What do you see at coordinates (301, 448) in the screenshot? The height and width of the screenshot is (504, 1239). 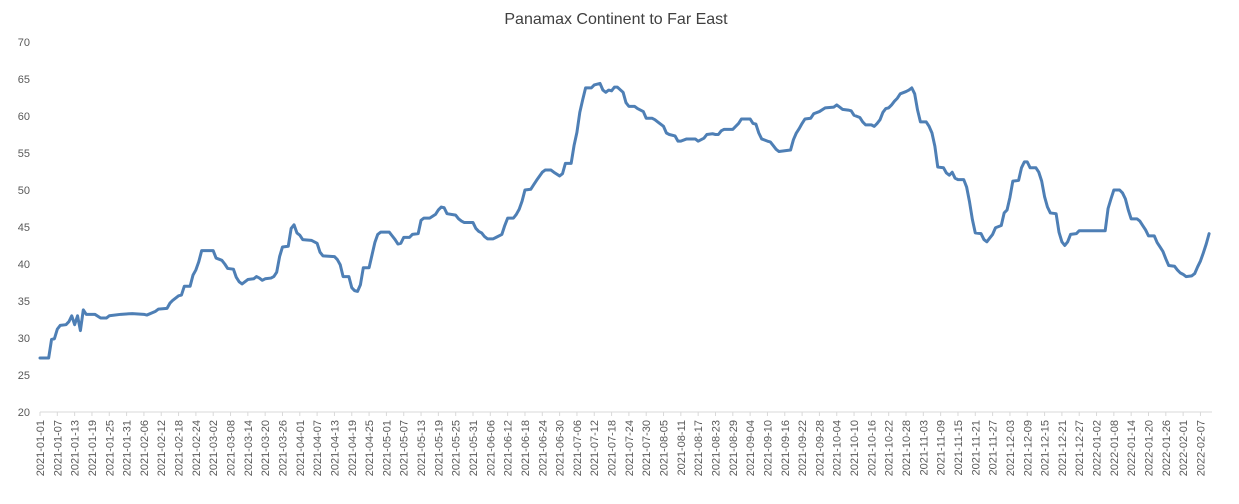 I see `x-tick-label: 2021-04-01` at bounding box center [301, 448].